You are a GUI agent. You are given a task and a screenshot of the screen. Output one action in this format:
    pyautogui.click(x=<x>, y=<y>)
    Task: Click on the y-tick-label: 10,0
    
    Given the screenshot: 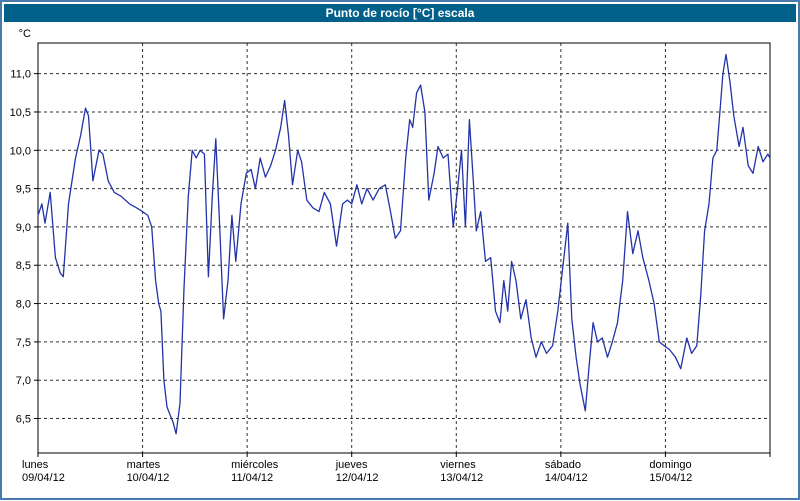 What is the action you would take?
    pyautogui.click(x=20, y=151)
    